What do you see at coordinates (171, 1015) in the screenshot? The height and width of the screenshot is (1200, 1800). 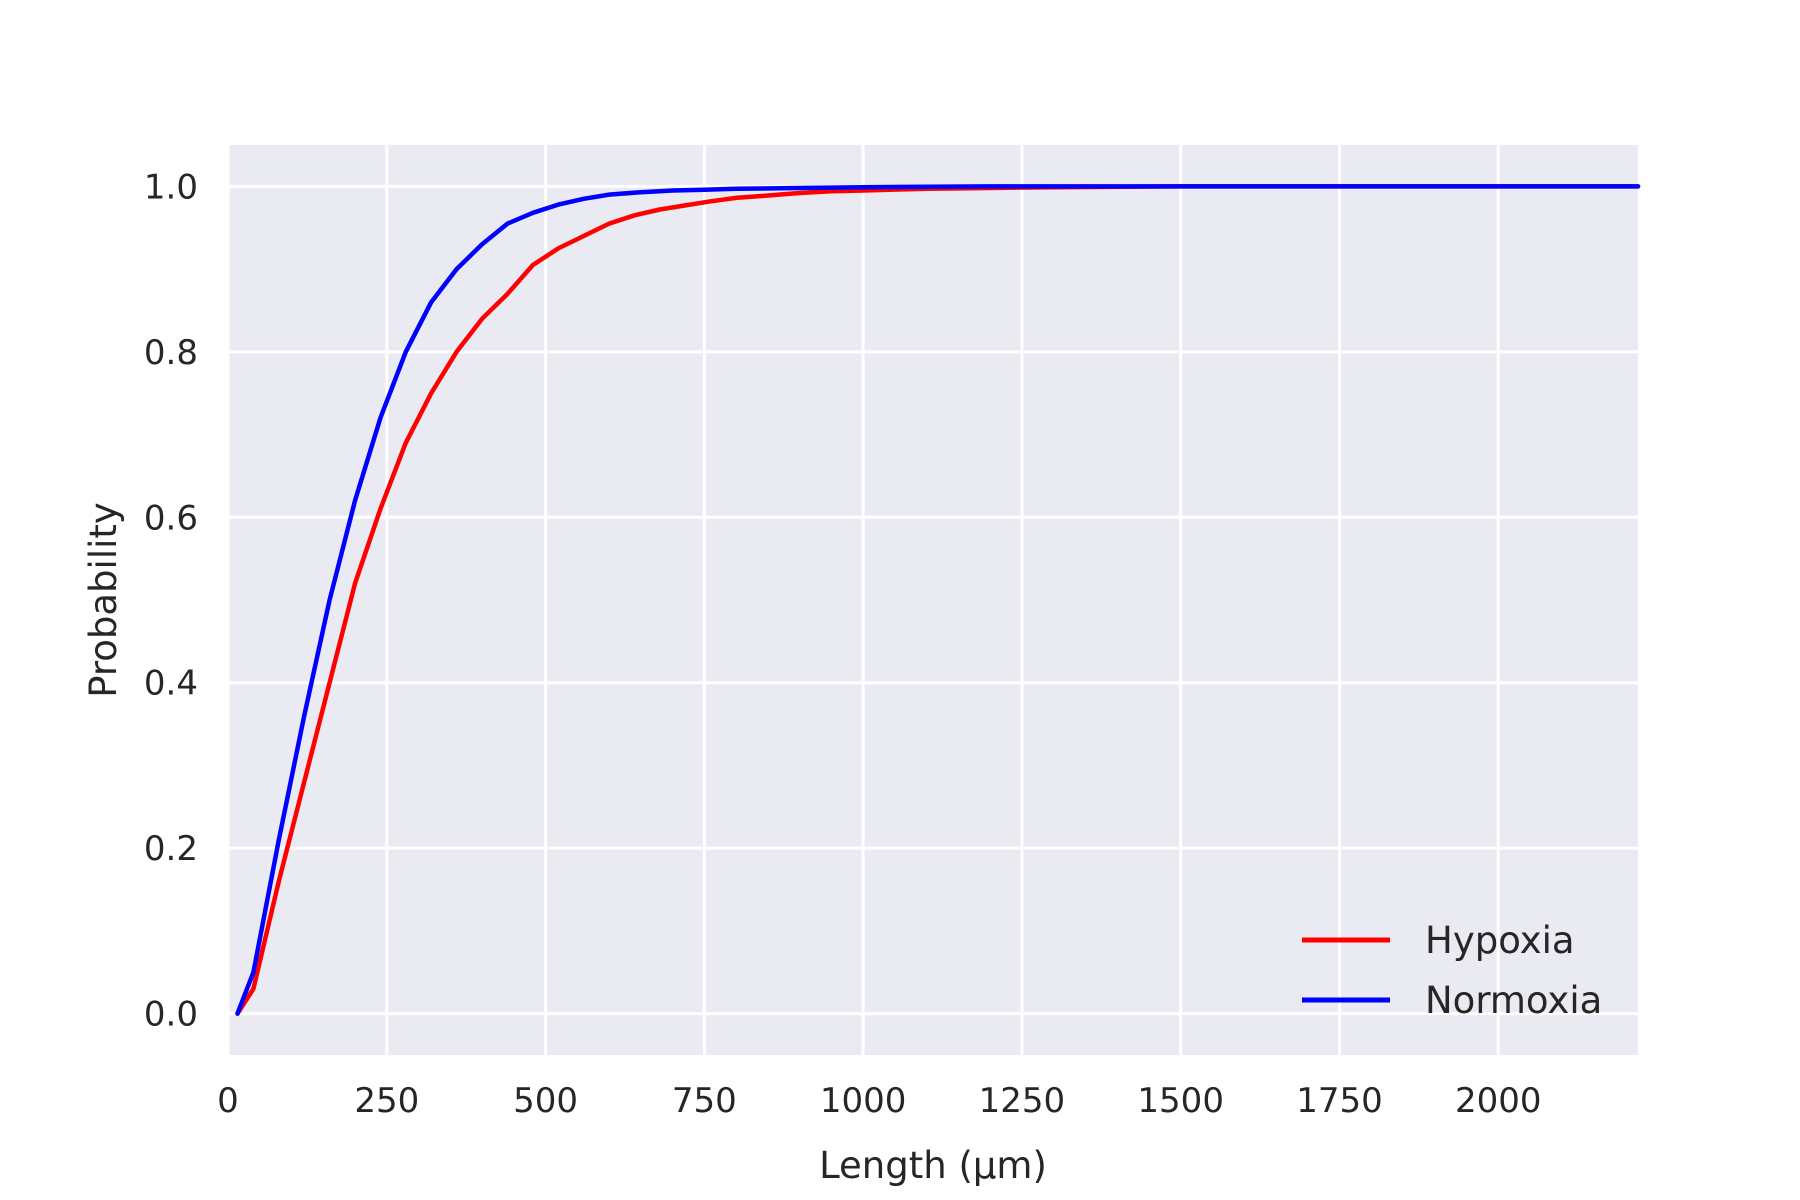 I see `y-tick-label: 0.0` at bounding box center [171, 1015].